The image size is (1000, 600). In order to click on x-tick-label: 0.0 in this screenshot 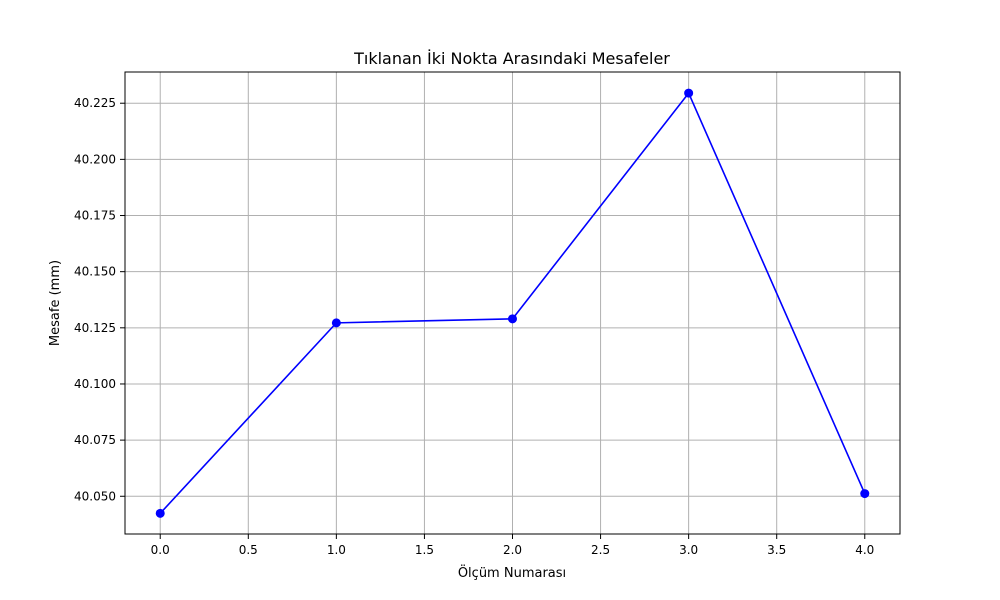, I will do `click(160, 550)`.